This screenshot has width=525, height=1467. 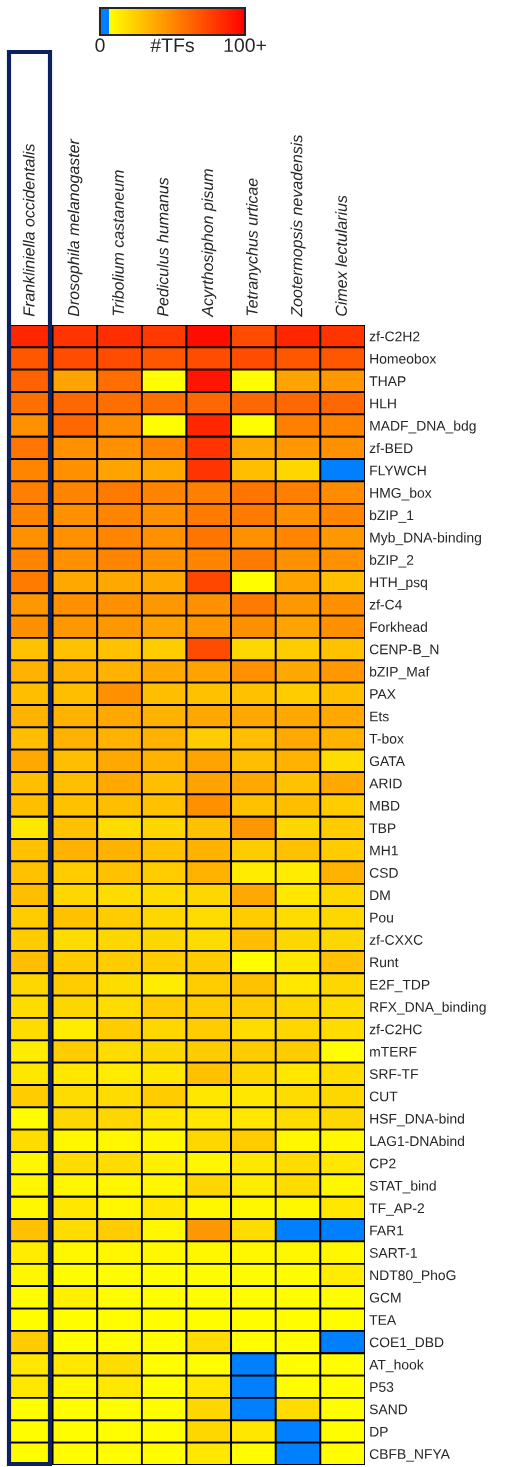 What do you see at coordinates (395, 1029) in the screenshot?
I see `y-tick-label: zf-C2HC` at bounding box center [395, 1029].